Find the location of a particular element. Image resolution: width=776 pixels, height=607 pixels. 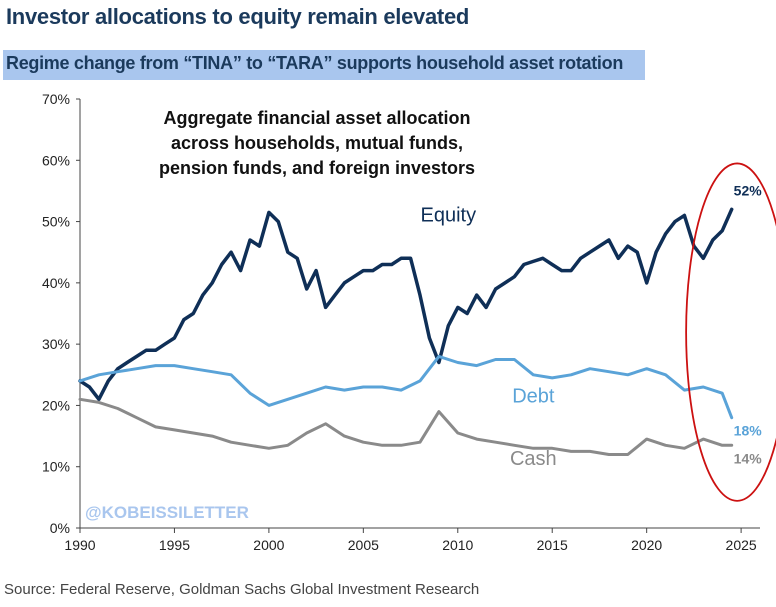

watermark: @KOBEISSILETTER is located at coordinates (167, 512).